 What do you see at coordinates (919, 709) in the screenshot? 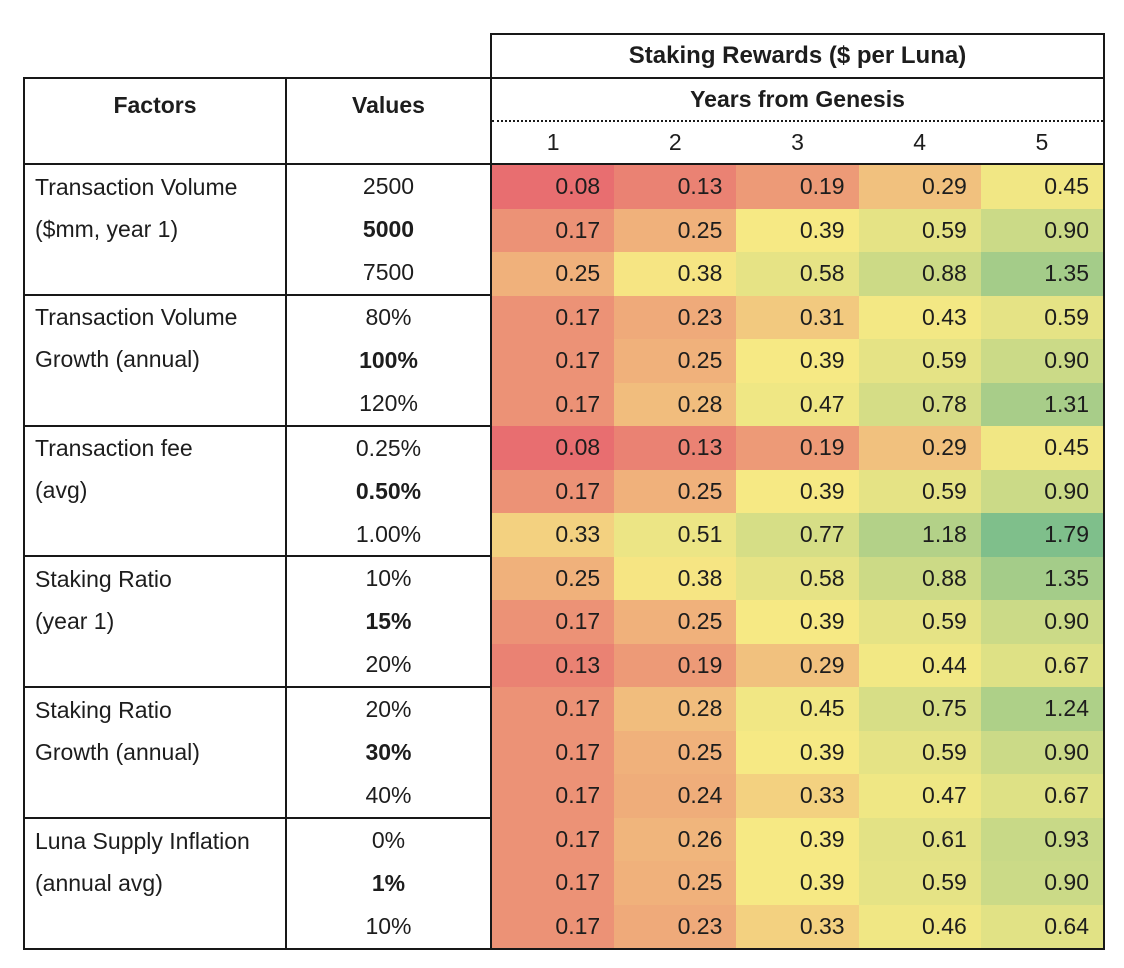
I see `heatmap-cell: 0.75` at bounding box center [919, 709].